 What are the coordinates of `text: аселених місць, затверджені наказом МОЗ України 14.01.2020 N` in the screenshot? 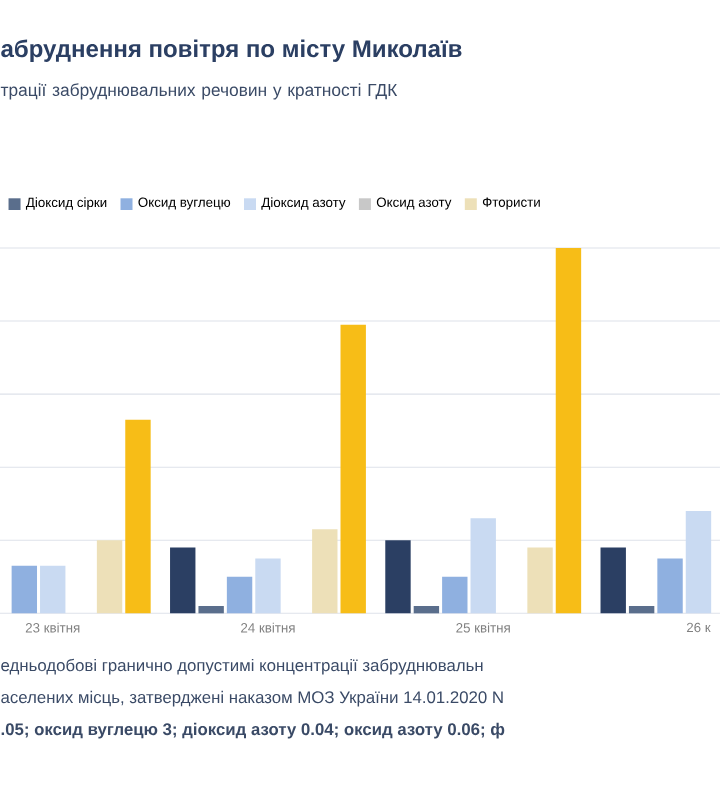 It's located at (252, 698).